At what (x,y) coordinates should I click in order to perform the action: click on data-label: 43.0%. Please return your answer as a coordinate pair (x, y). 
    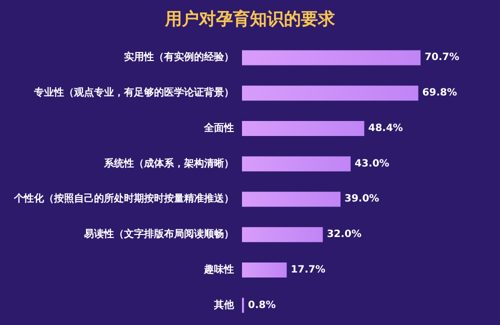
    Looking at the image, I should click on (372, 164).